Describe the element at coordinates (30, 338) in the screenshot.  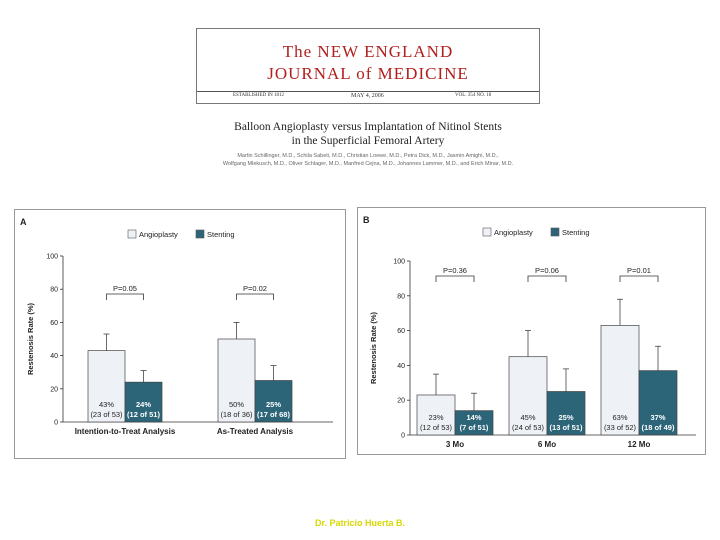
I see `chart-a-y-axis-label: Restenosis Rate (%)` at that location.